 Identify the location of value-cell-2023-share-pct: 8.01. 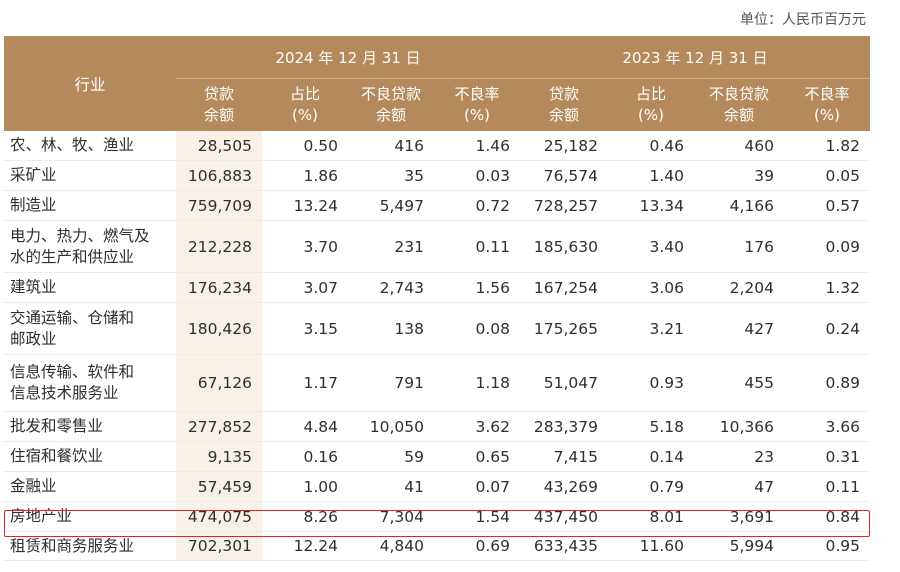
(651, 516).